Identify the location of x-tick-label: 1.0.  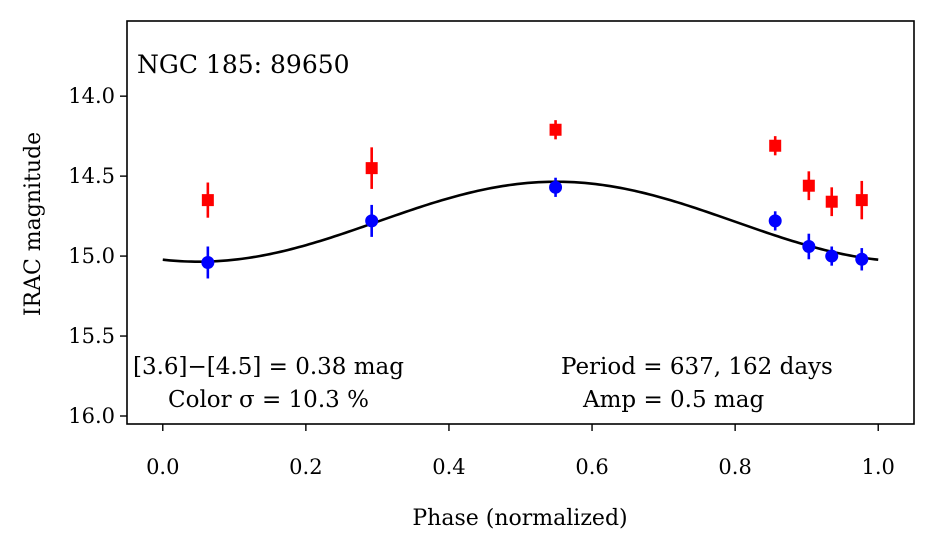
(878, 467).